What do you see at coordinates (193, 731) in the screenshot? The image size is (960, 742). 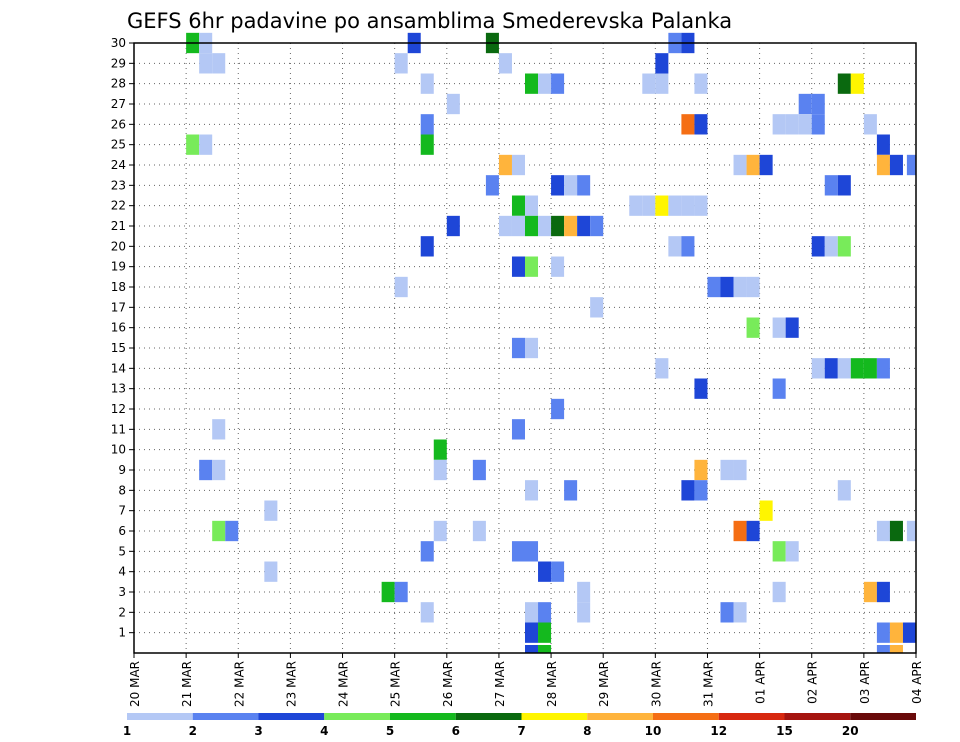 I see `legend-label: 2` at bounding box center [193, 731].